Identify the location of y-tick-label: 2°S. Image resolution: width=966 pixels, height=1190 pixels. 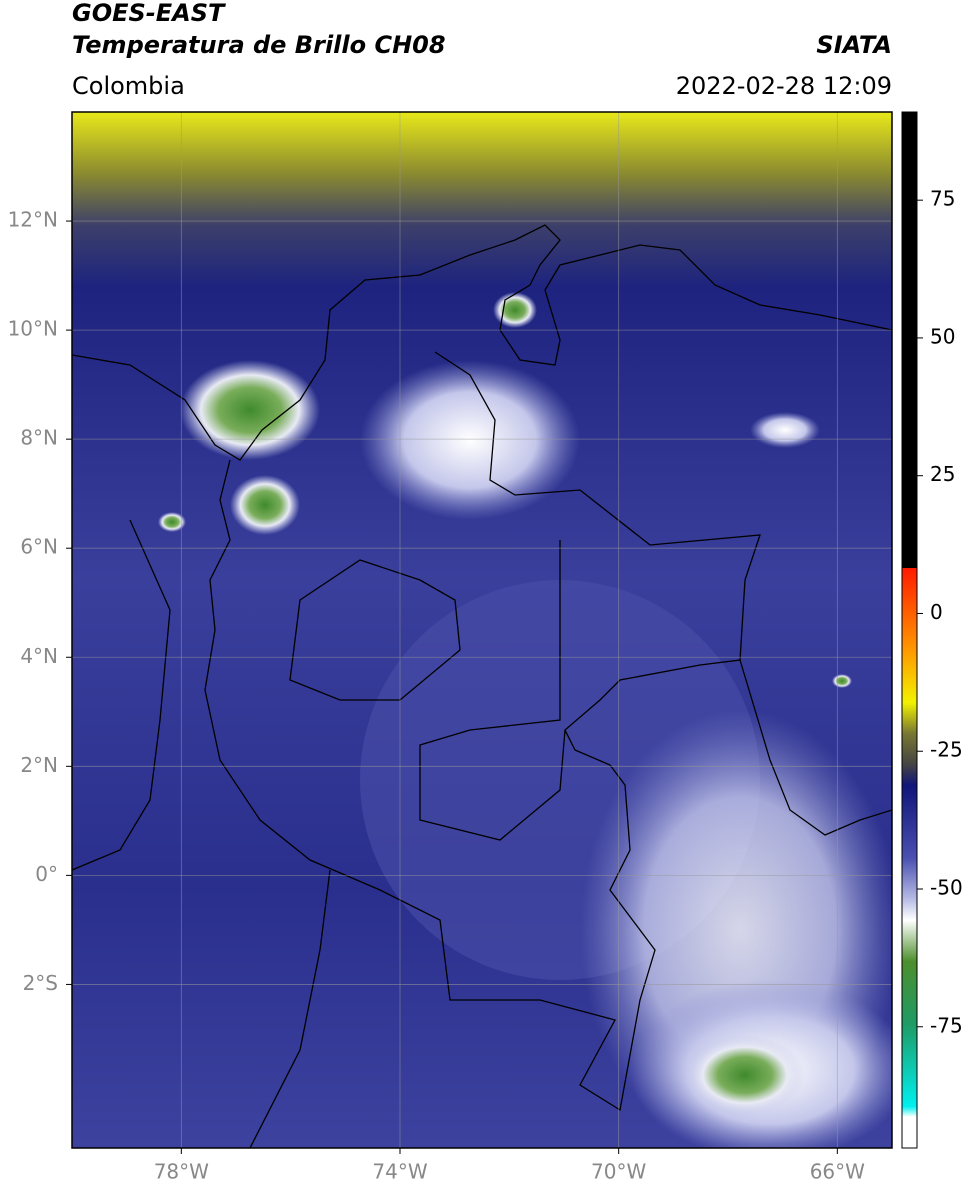
(40, 983).